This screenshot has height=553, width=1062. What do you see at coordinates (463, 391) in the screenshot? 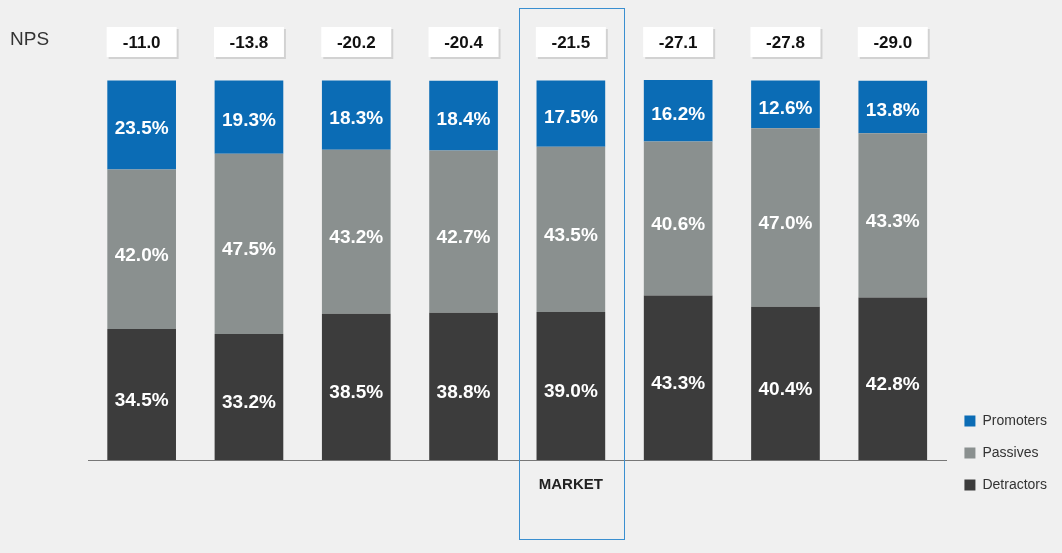
I see `data-label: 38.8%` at bounding box center [463, 391].